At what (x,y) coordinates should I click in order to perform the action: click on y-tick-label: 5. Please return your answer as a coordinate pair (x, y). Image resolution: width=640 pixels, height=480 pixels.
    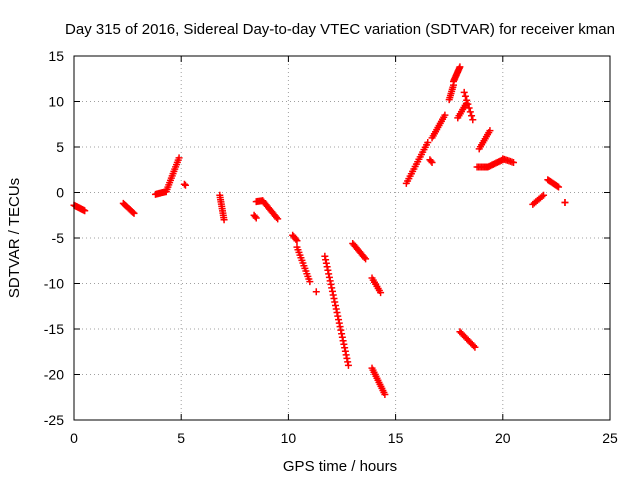
    Looking at the image, I should click on (60, 147).